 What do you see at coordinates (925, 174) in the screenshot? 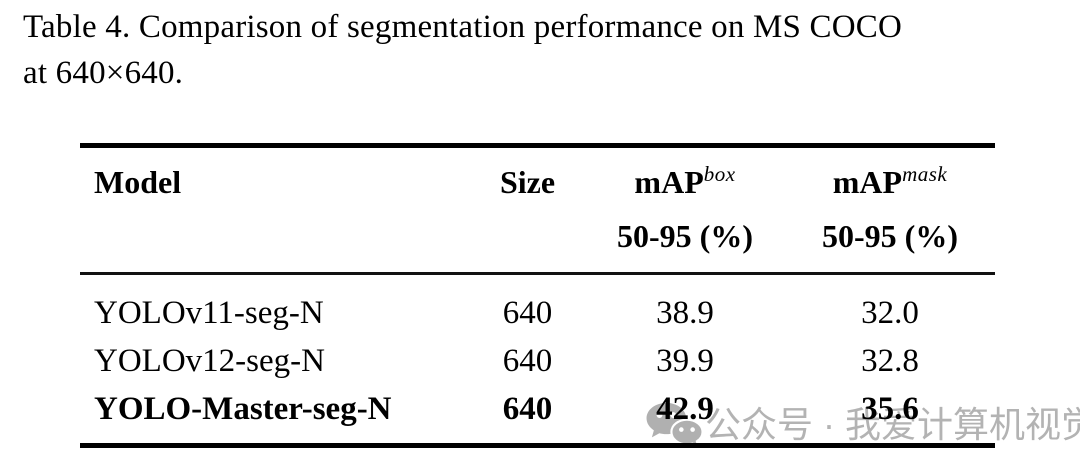
I see `map-mask-superscript: mask` at bounding box center [925, 174].